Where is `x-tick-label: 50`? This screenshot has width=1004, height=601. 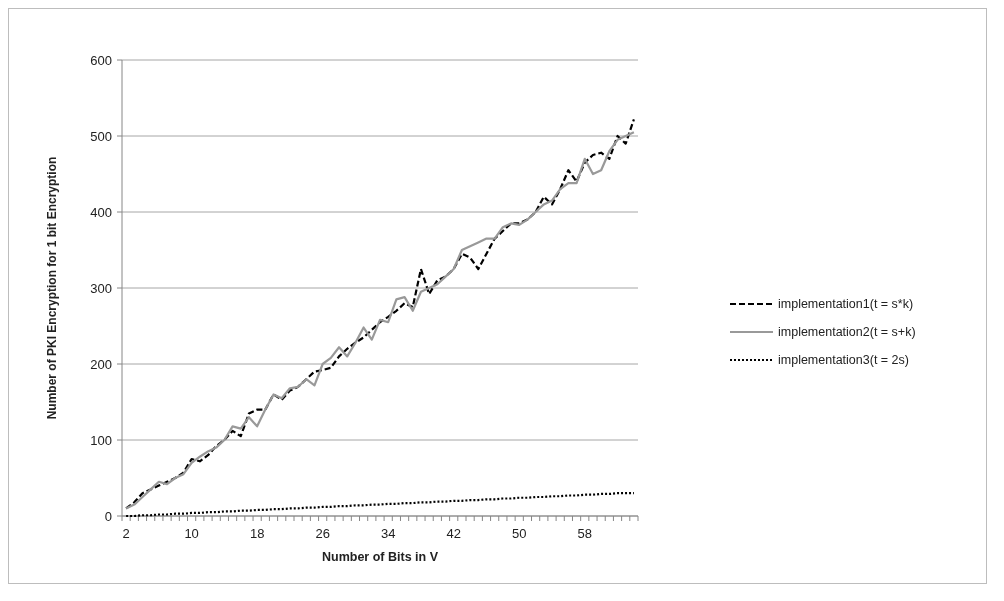 x-tick-label: 50 is located at coordinates (519, 533).